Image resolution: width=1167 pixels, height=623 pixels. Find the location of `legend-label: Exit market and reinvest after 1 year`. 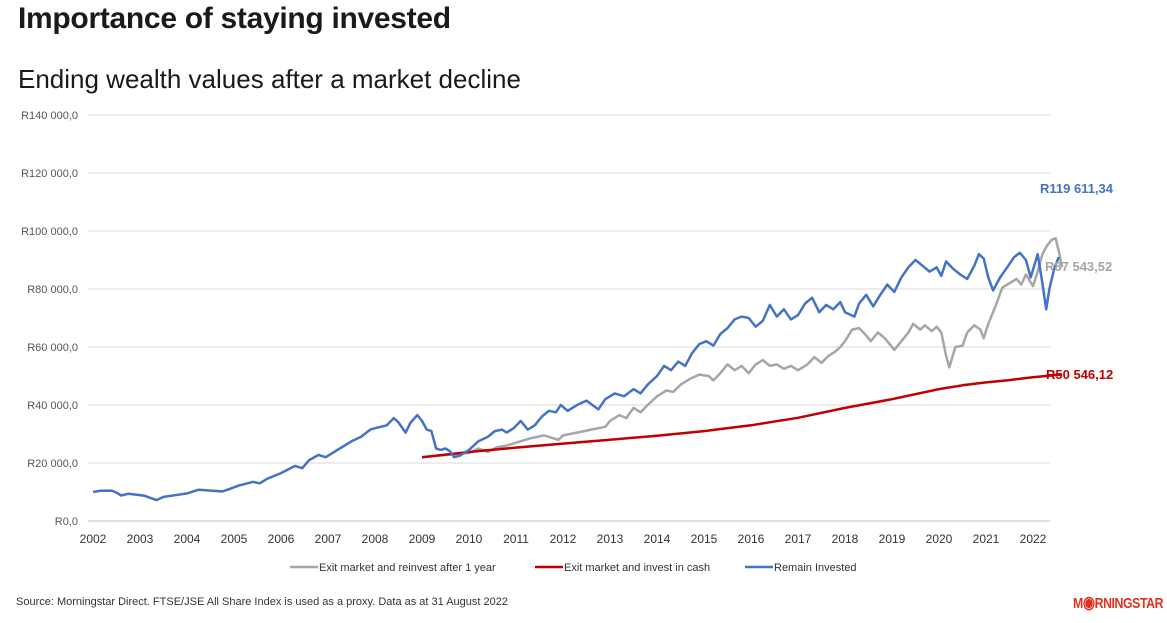

legend-label: Exit market and reinvest after 1 year is located at coordinates (407, 568).